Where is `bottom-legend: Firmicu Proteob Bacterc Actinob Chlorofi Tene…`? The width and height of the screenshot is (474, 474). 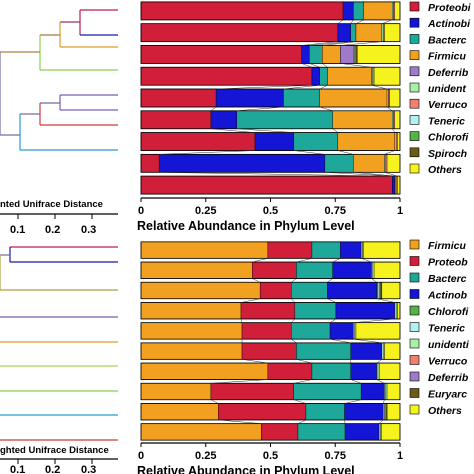
bottom-legend: Firmicu Proteob Bacterc Actinob Chlorofi Tene… is located at coordinates (439, 328).